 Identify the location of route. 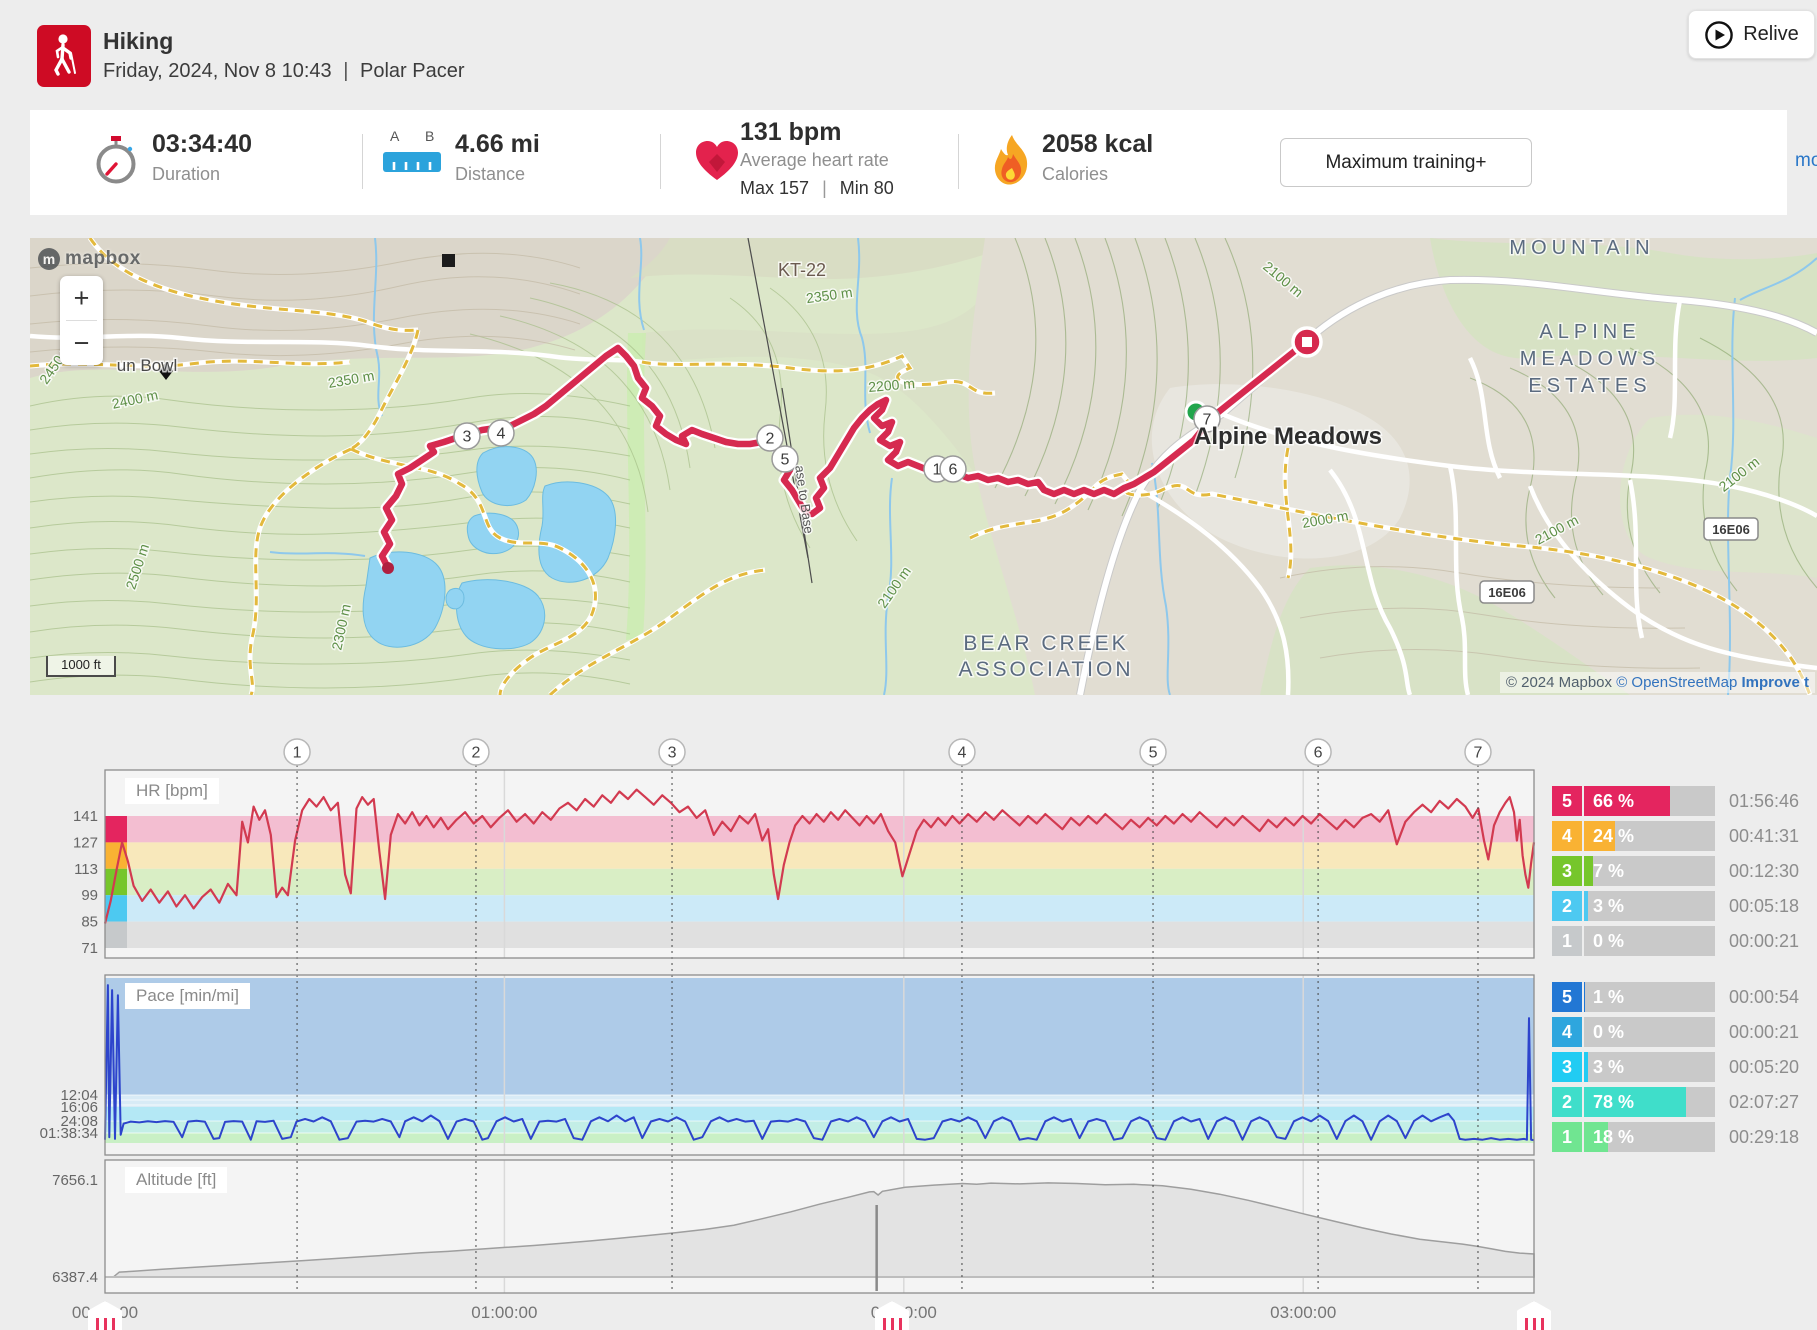
(844, 455).